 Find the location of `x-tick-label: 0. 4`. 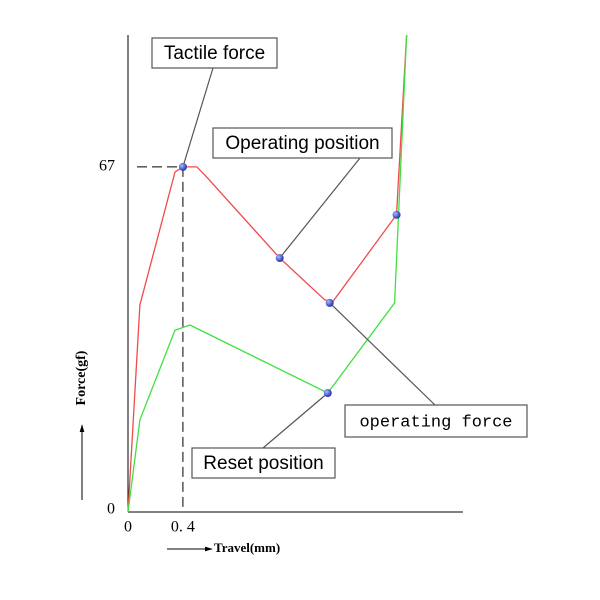

x-tick-label: 0. 4 is located at coordinates (183, 527).